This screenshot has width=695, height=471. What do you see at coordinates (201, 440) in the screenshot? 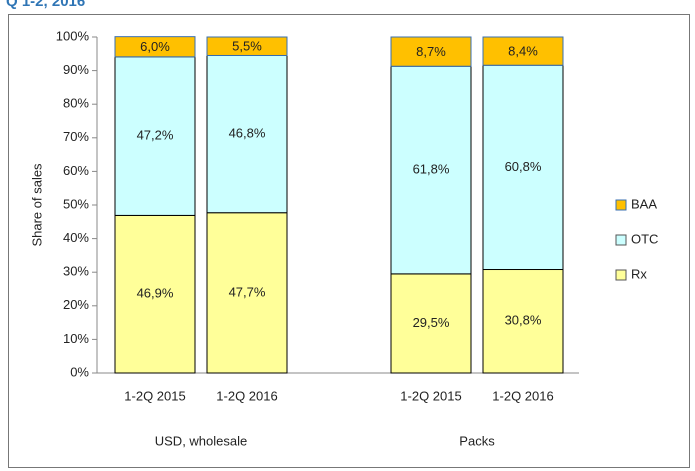
I see `group-label: USD, wholesale` at bounding box center [201, 440].